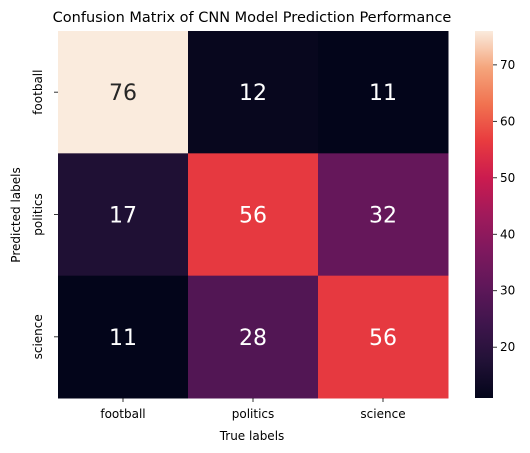  What do you see at coordinates (252, 436) in the screenshot?
I see `x-axis-label: True labels` at bounding box center [252, 436].